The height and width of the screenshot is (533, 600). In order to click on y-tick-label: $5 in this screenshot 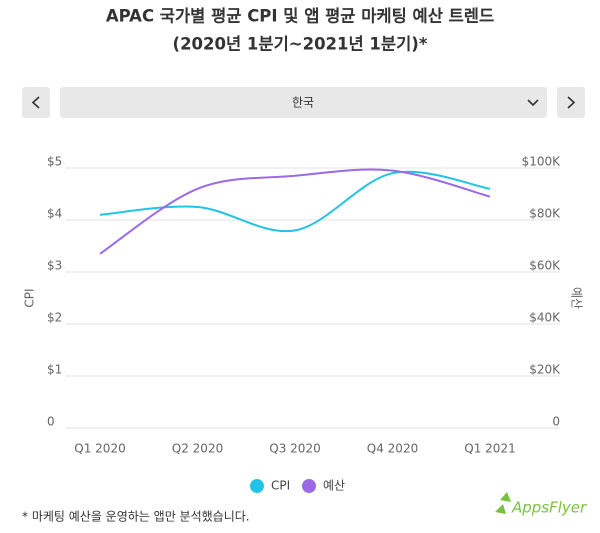, I will do `click(54, 162)`.